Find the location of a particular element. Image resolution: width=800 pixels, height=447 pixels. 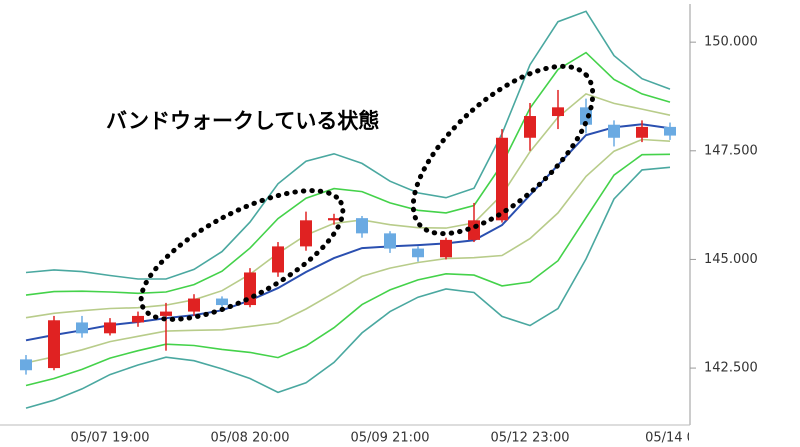

x-tick-label: 05/12 23:00 is located at coordinates (529, 438).